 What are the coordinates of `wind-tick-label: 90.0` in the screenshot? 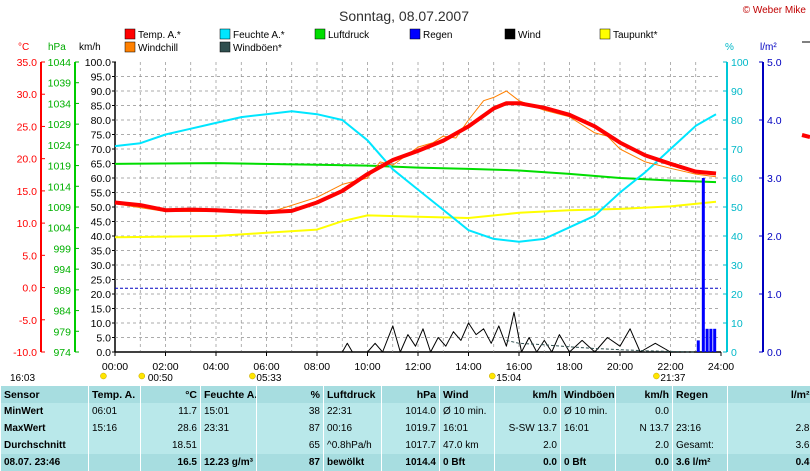 It's located at (101, 92).